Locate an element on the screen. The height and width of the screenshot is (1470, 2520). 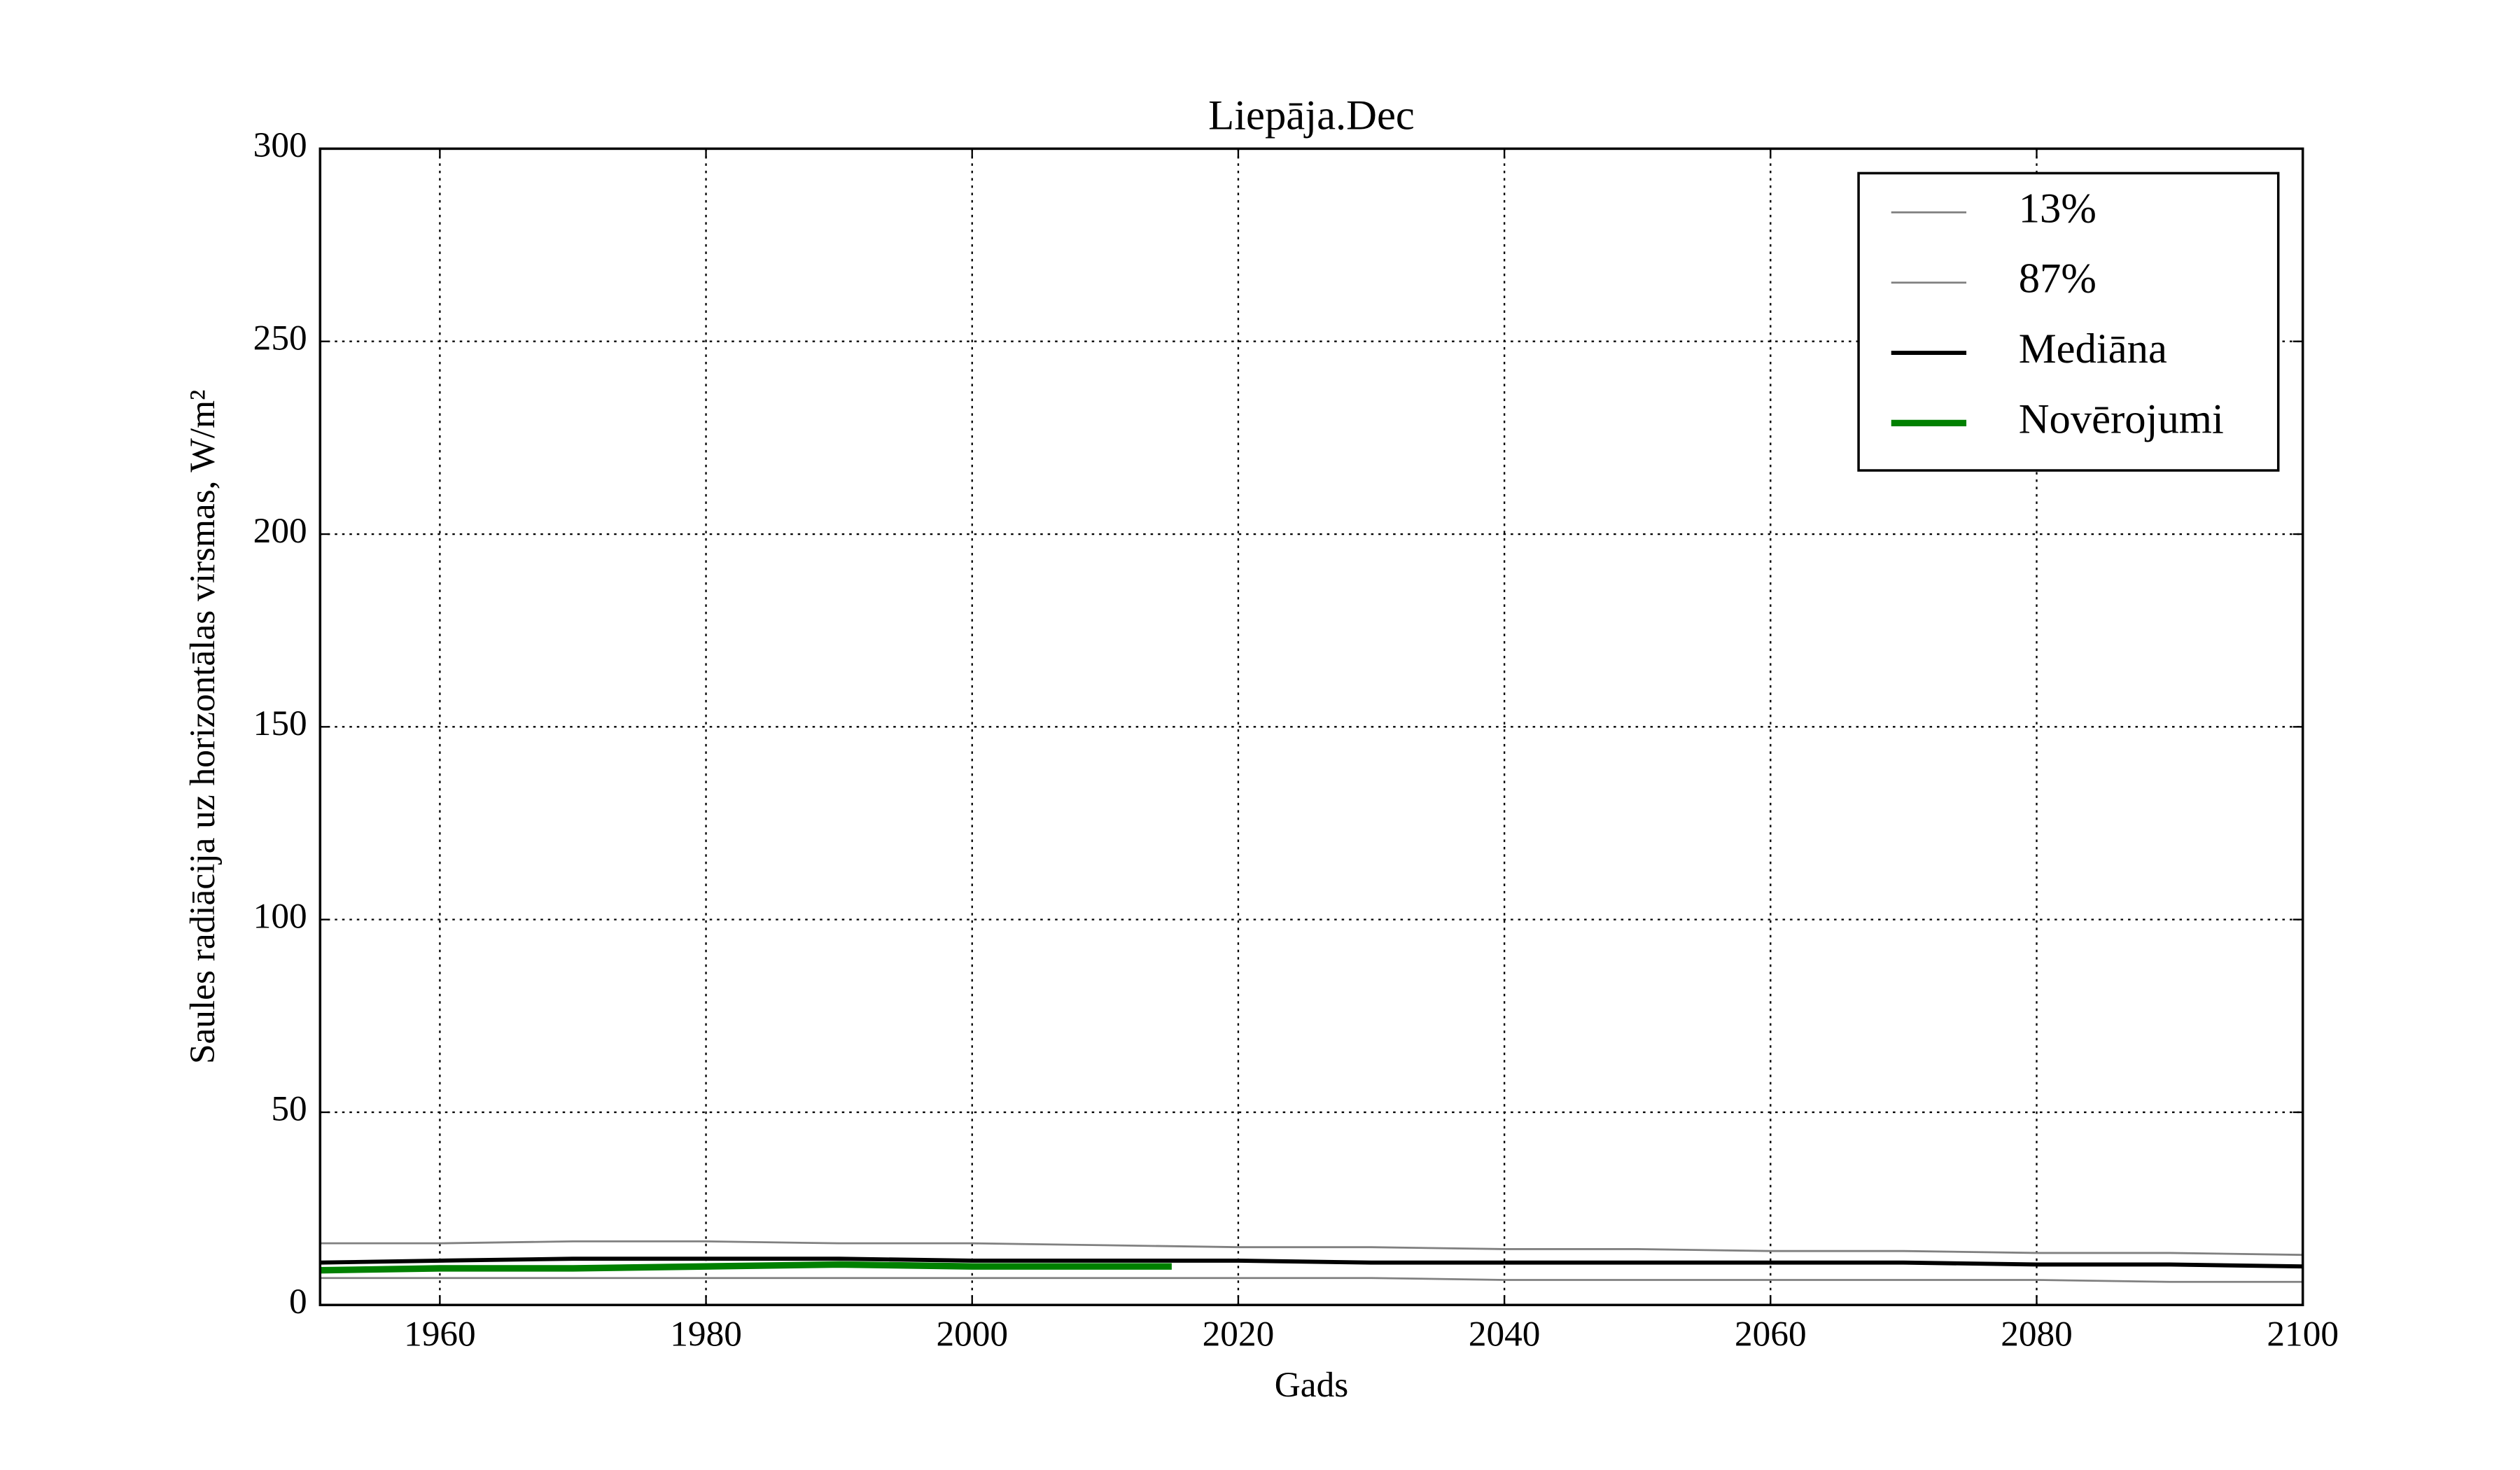
x-tick-label: 2100 is located at coordinates (2303, 1334).